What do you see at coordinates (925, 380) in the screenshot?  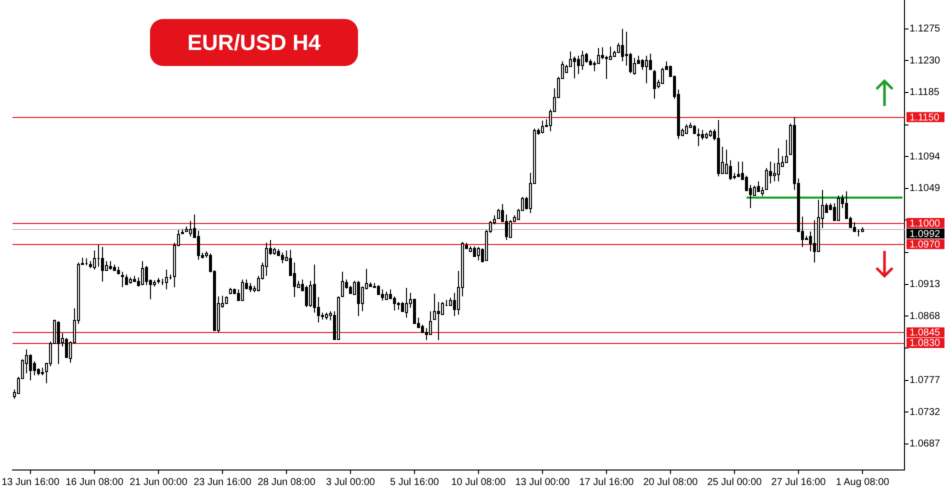 I see `y-tick-label: 1.0777` at bounding box center [925, 380].